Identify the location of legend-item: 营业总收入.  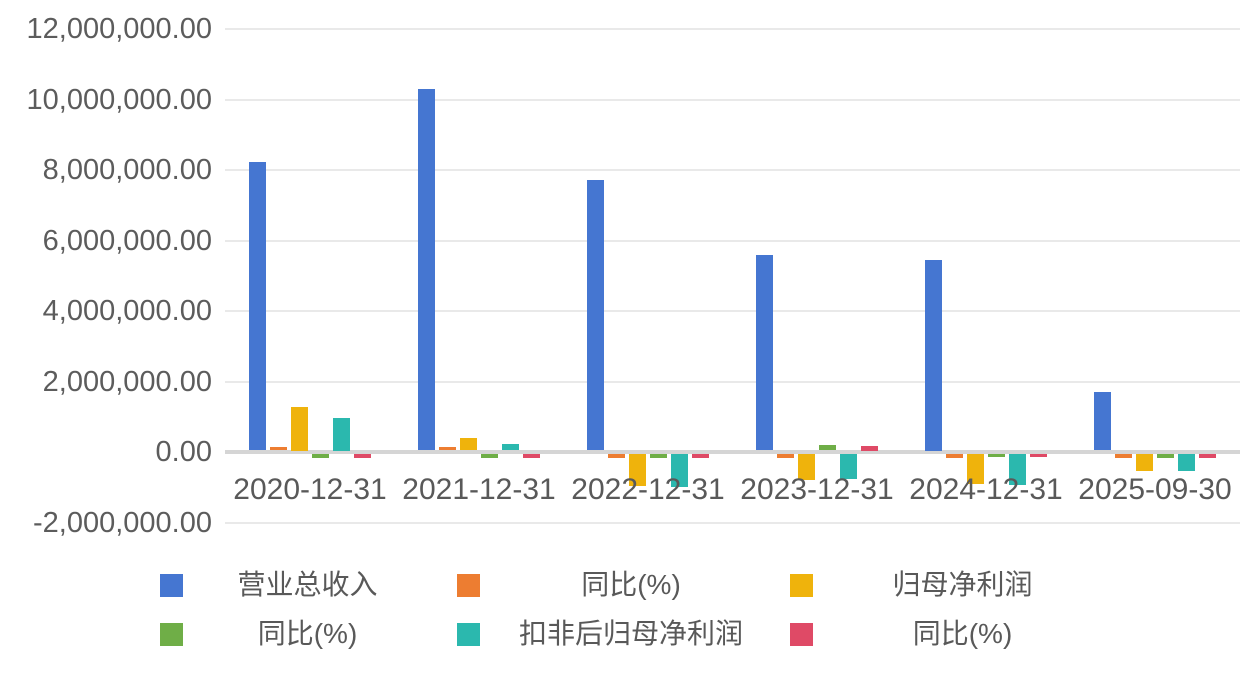
(296, 584).